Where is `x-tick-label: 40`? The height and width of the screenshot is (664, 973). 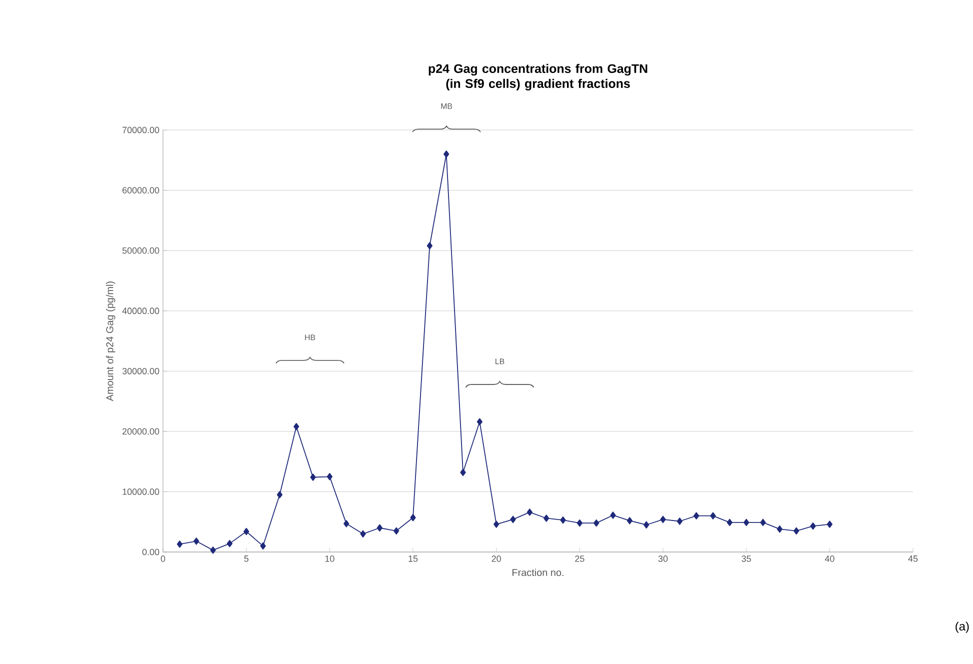
x-tick-label: 40 is located at coordinates (829, 559).